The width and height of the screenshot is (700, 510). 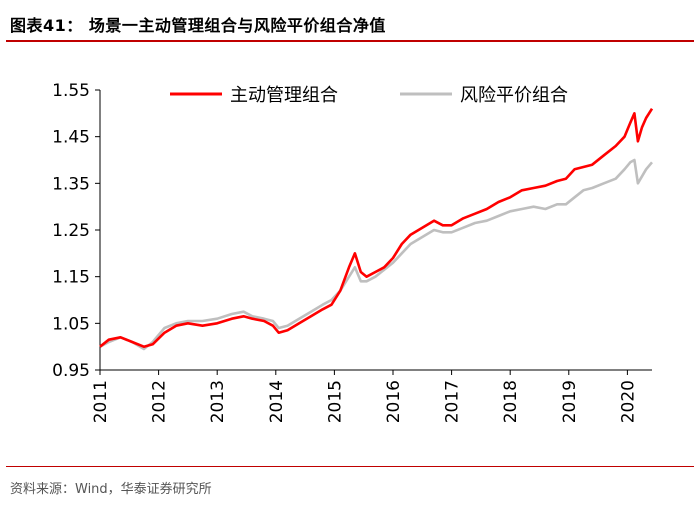 I want to click on header-rule, so click(x=350, y=41).